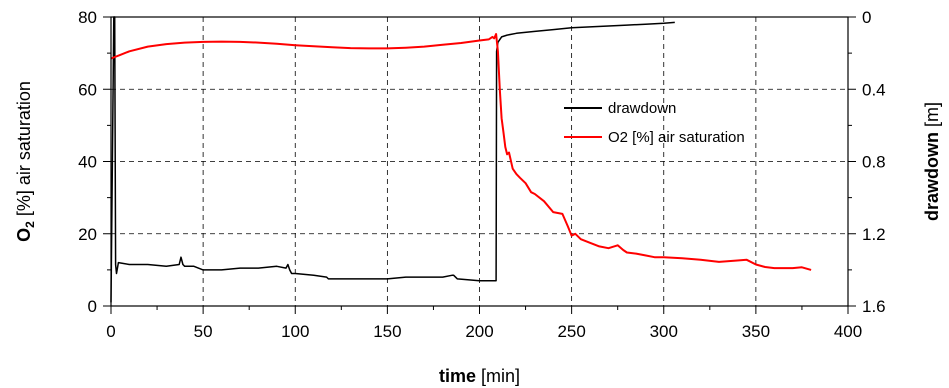 Image resolution: width=949 pixels, height=388 pixels. What do you see at coordinates (932, 161) in the screenshot?
I see `y-axis-right-title: drawdown [m]` at bounding box center [932, 161].